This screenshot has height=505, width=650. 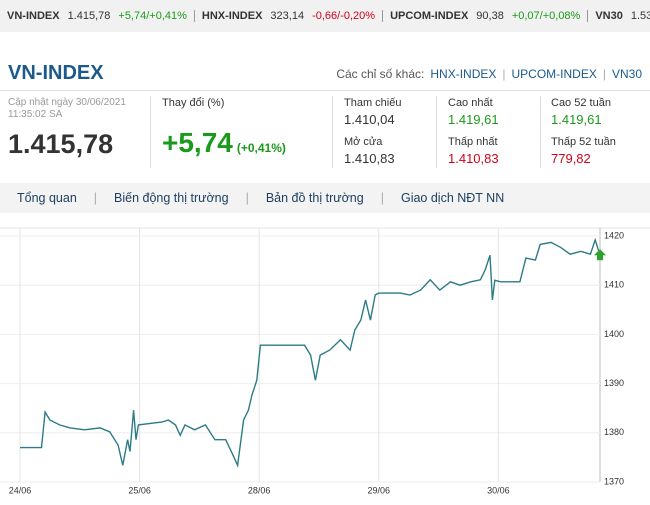 I want to click on ticker-item: VN-INDEX 1.415,78 +5,74/+0,41%, so click(x=97, y=16).